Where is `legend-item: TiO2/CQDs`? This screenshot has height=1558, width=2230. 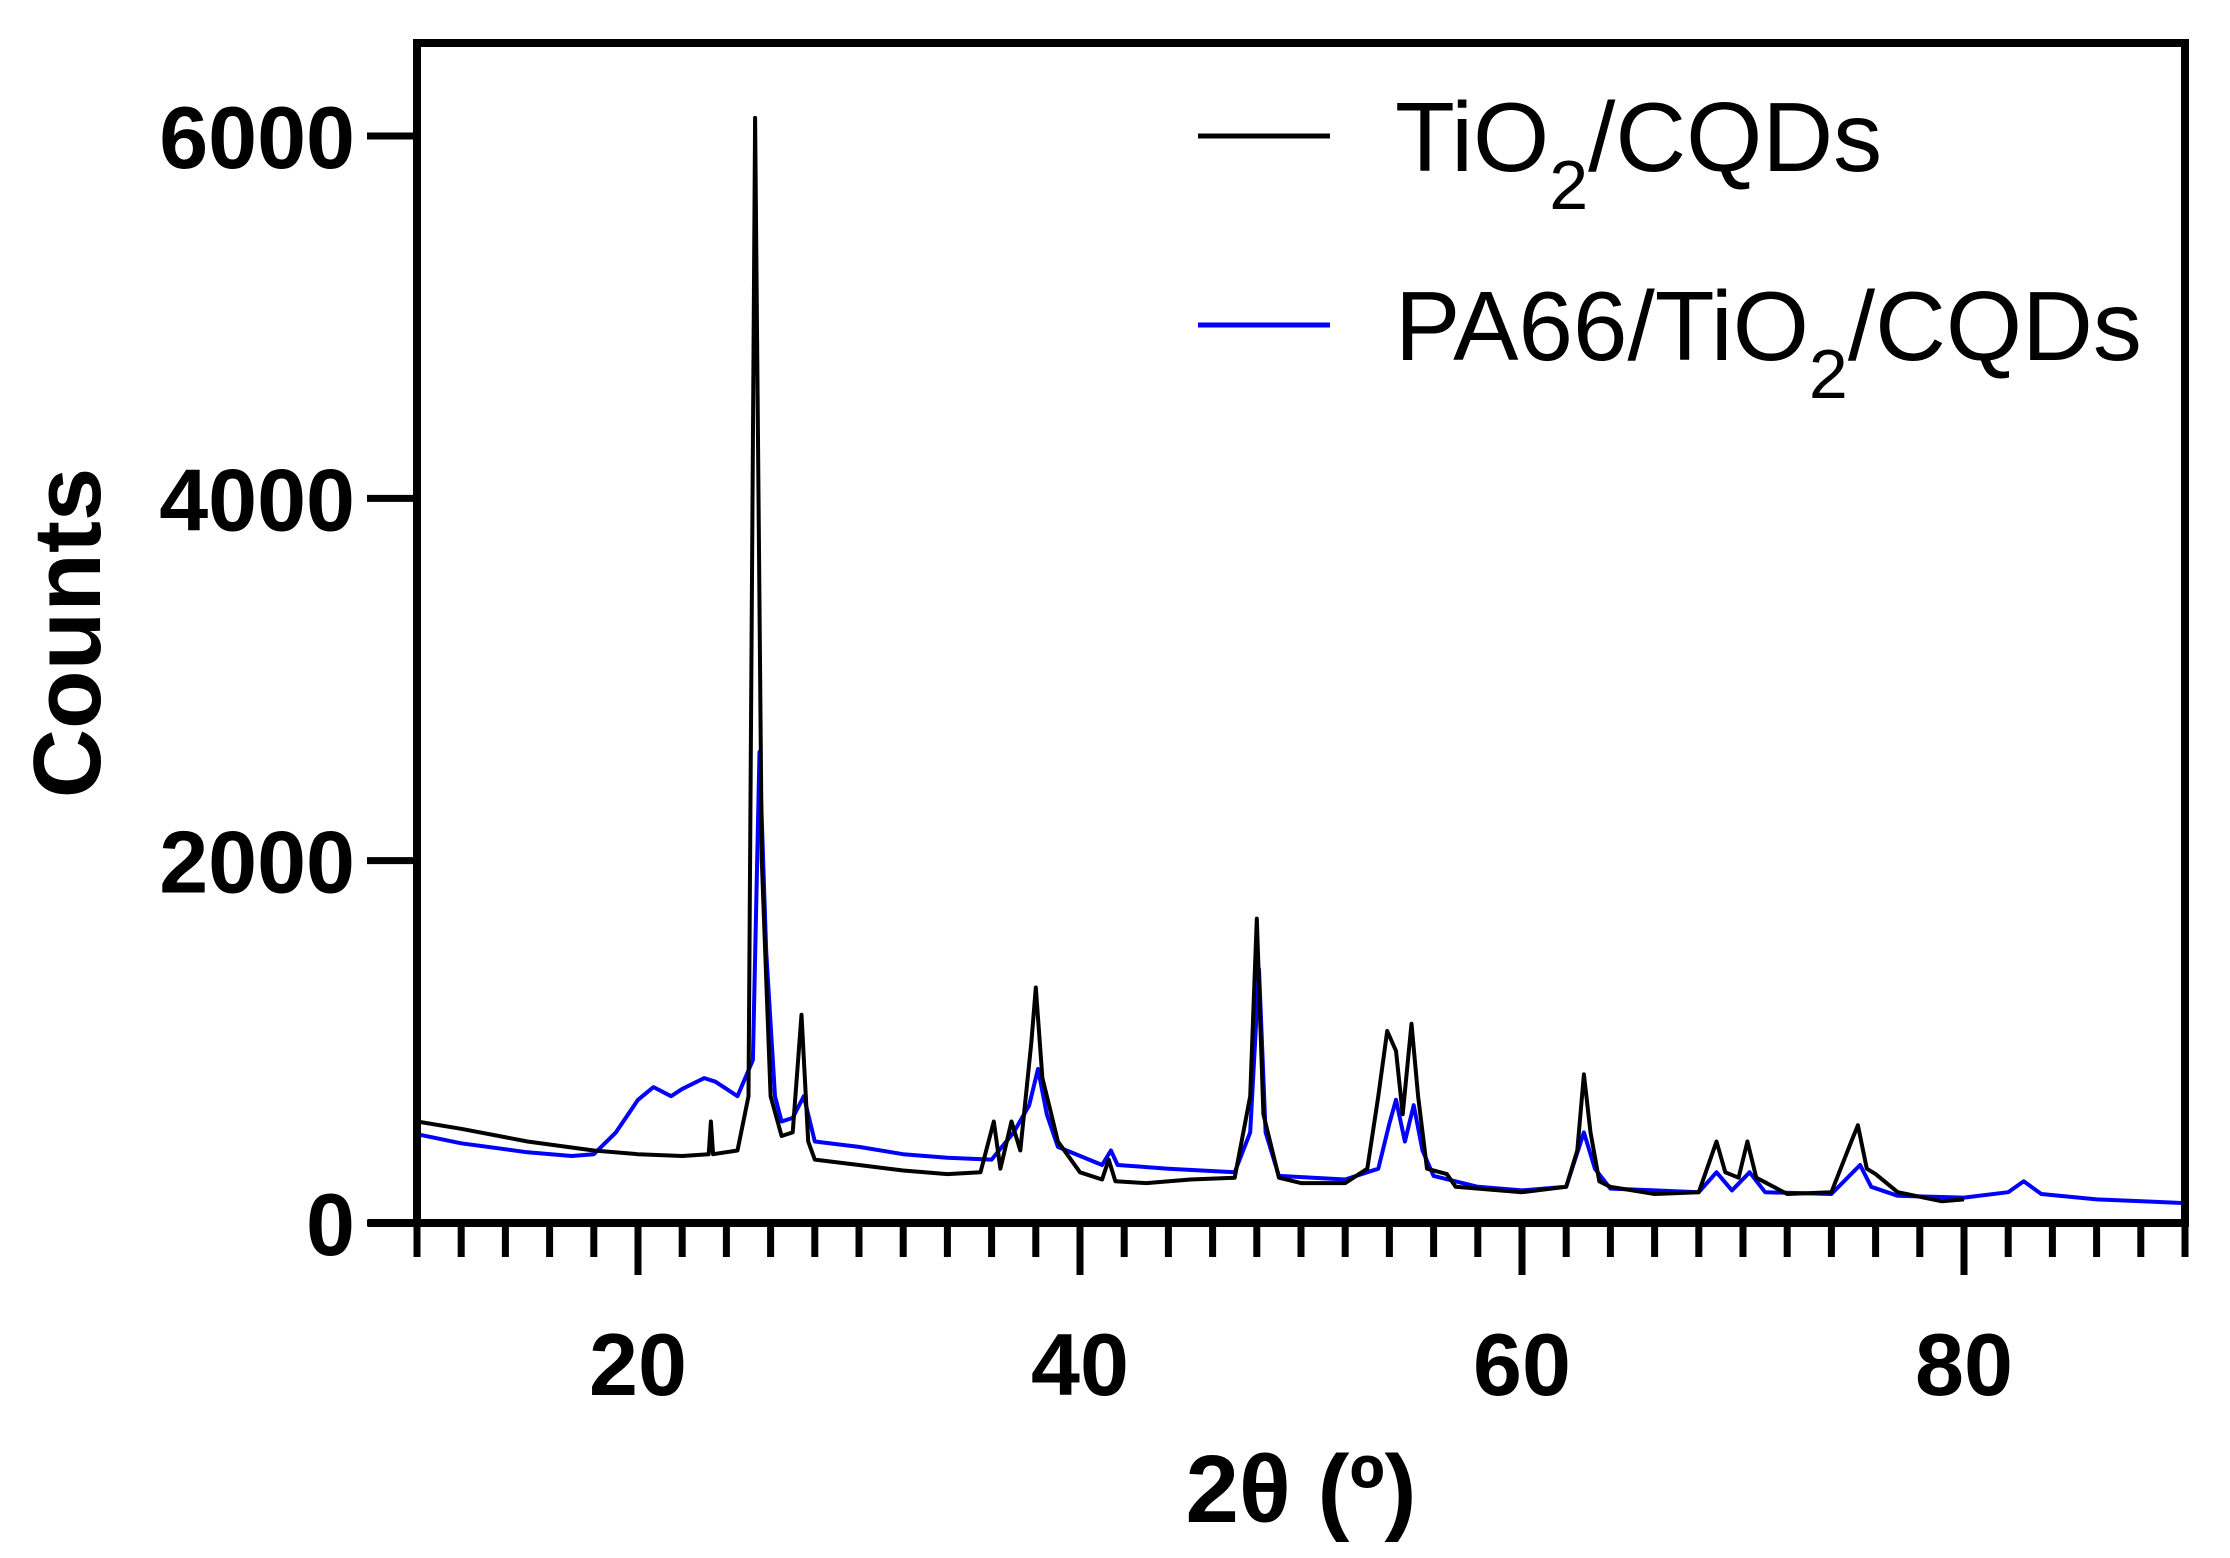
legend-item: TiO2/CQDs is located at coordinates (1540, 153).